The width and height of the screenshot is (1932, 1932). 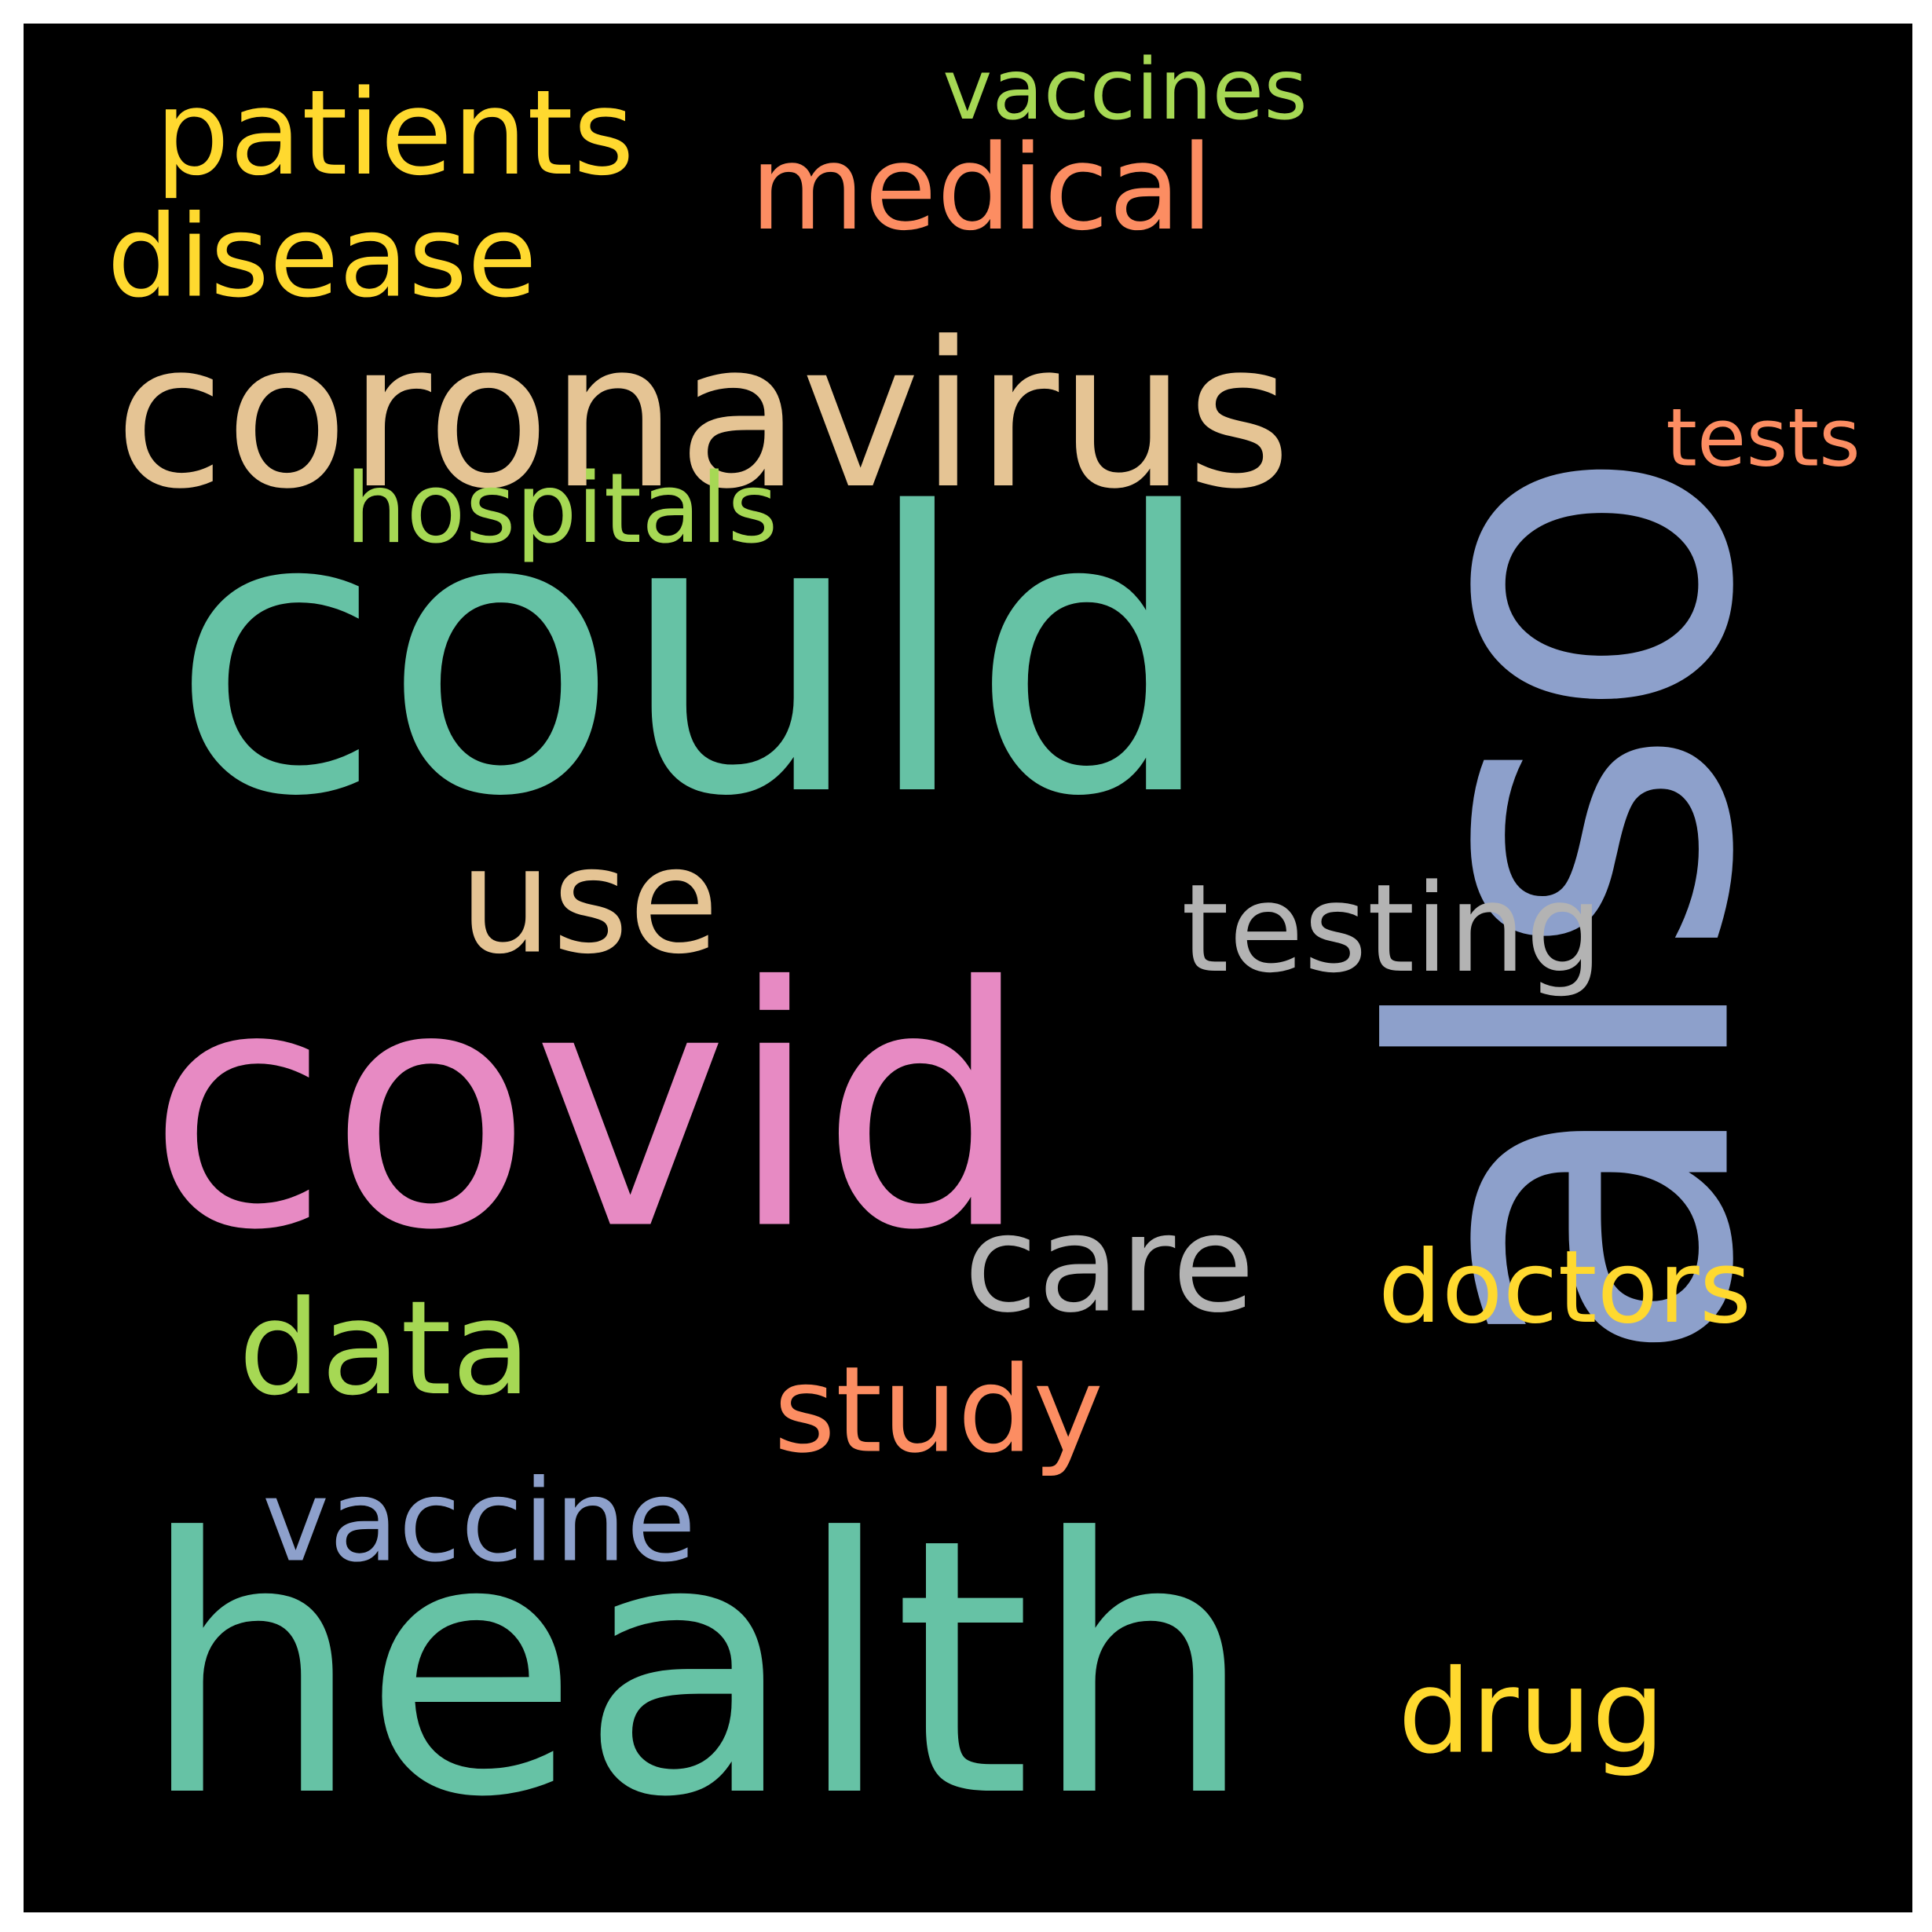 What do you see at coordinates (589, 902) in the screenshot?
I see `word-use: use` at bounding box center [589, 902].